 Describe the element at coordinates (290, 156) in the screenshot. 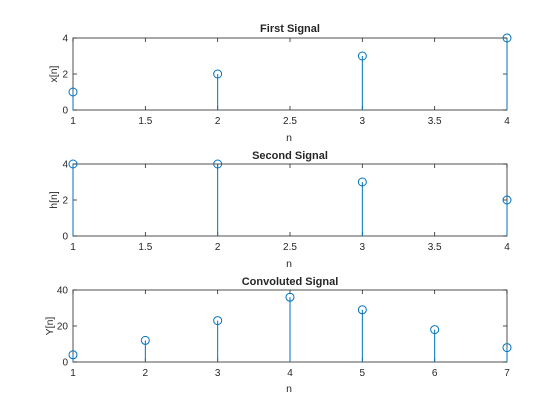

I see `subplot-2-title: Second Signal` at that location.